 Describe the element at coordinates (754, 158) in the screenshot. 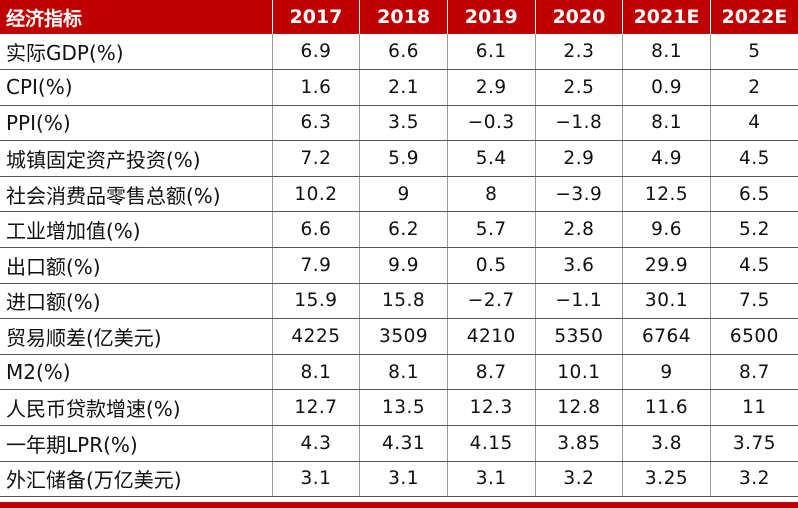

I see `value-cell: 4.5` at that location.